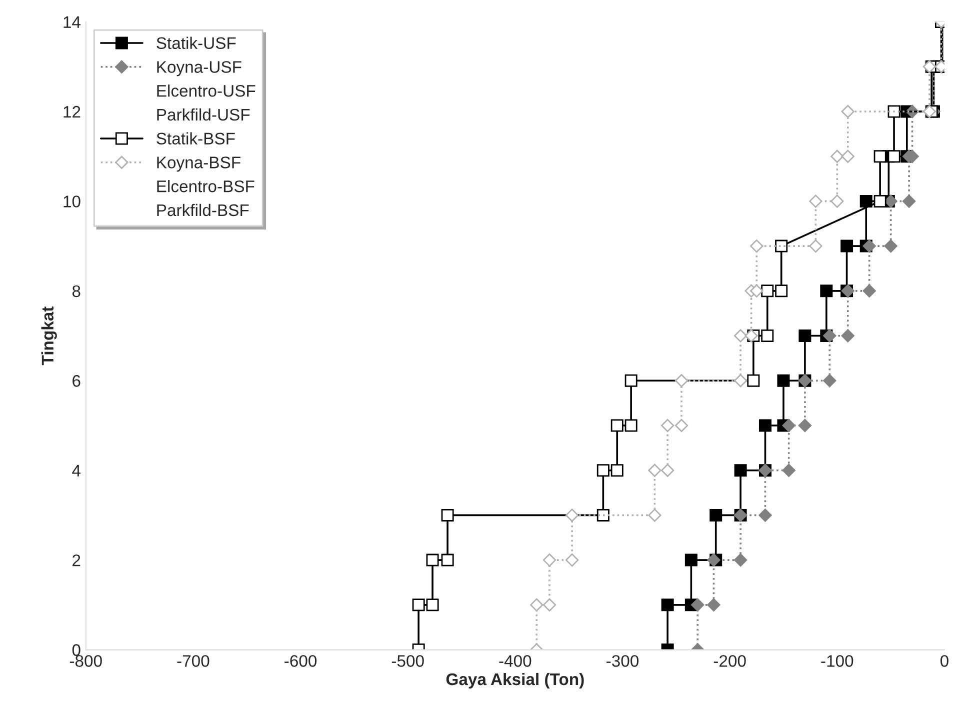  What do you see at coordinates (72, 112) in the screenshot?
I see `y-tick-label: 12` at bounding box center [72, 112].